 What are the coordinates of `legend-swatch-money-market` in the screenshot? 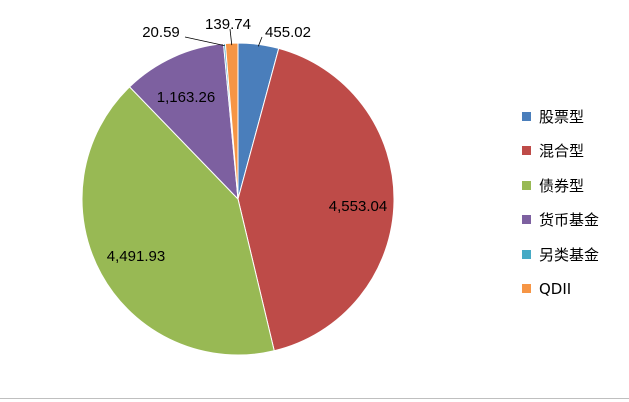 It's located at (526, 219).